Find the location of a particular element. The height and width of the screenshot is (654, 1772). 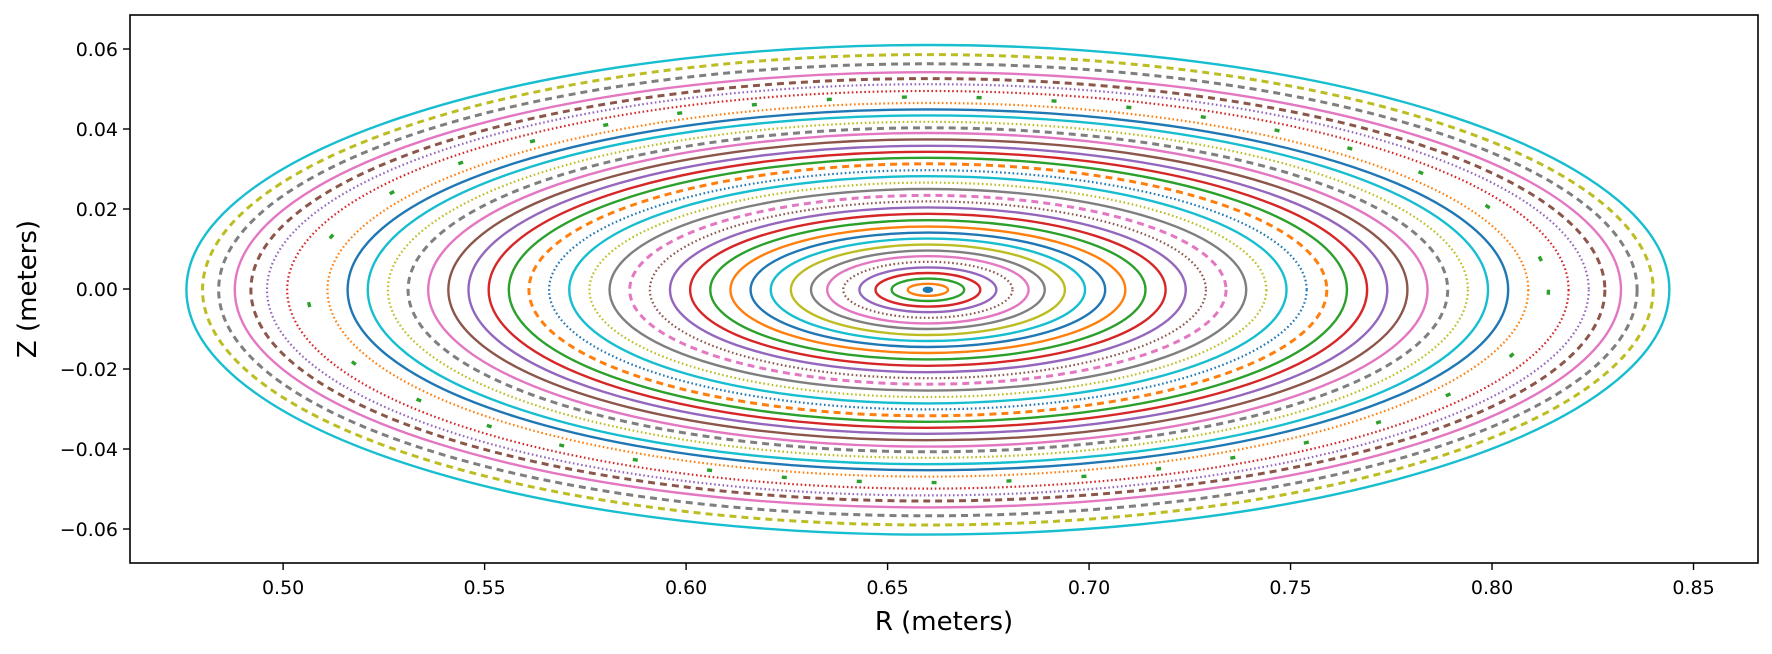

x-tick-label: 0.70 is located at coordinates (1089, 588).